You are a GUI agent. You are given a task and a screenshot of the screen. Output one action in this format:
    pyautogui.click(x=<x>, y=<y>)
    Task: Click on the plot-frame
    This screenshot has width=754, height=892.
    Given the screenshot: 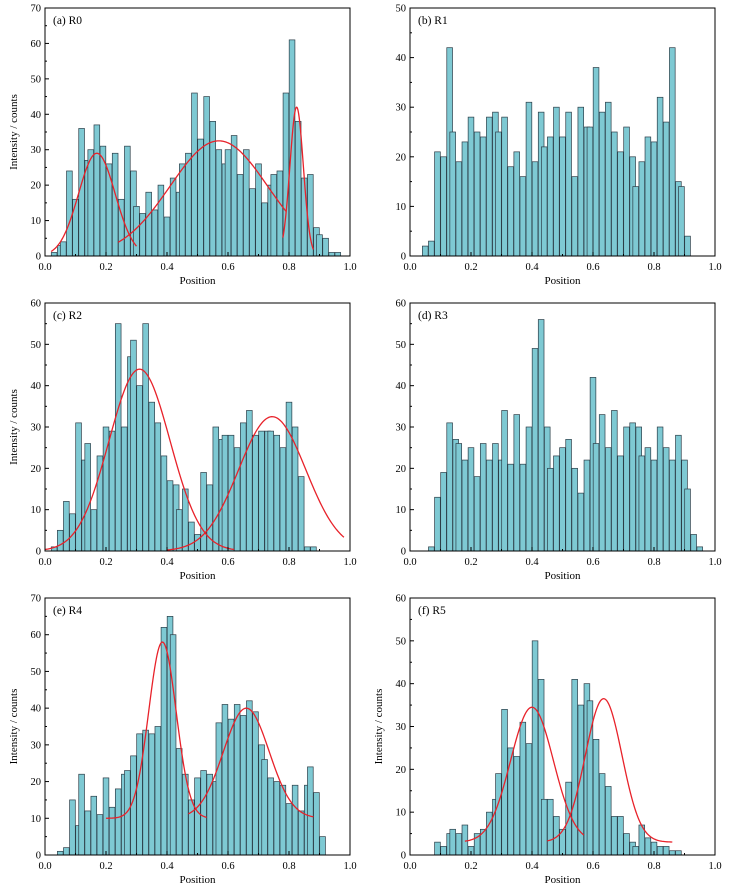 What is the action you would take?
    pyautogui.click(x=562, y=726)
    